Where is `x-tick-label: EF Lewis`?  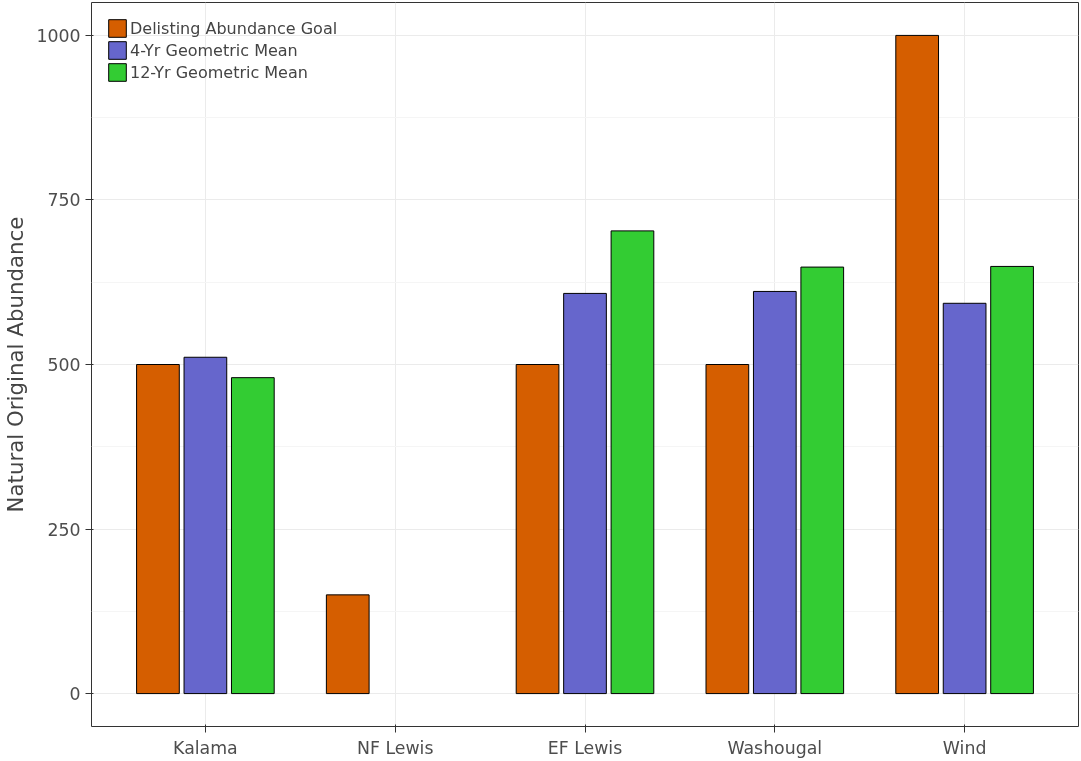
x-tick-label: EF Lewis is located at coordinates (585, 747).